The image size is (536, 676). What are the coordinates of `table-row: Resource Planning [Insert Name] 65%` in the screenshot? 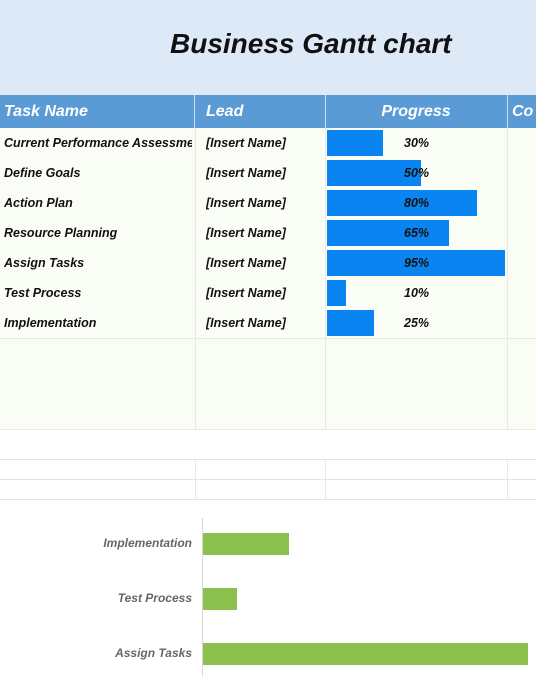 It's located at (268, 233).